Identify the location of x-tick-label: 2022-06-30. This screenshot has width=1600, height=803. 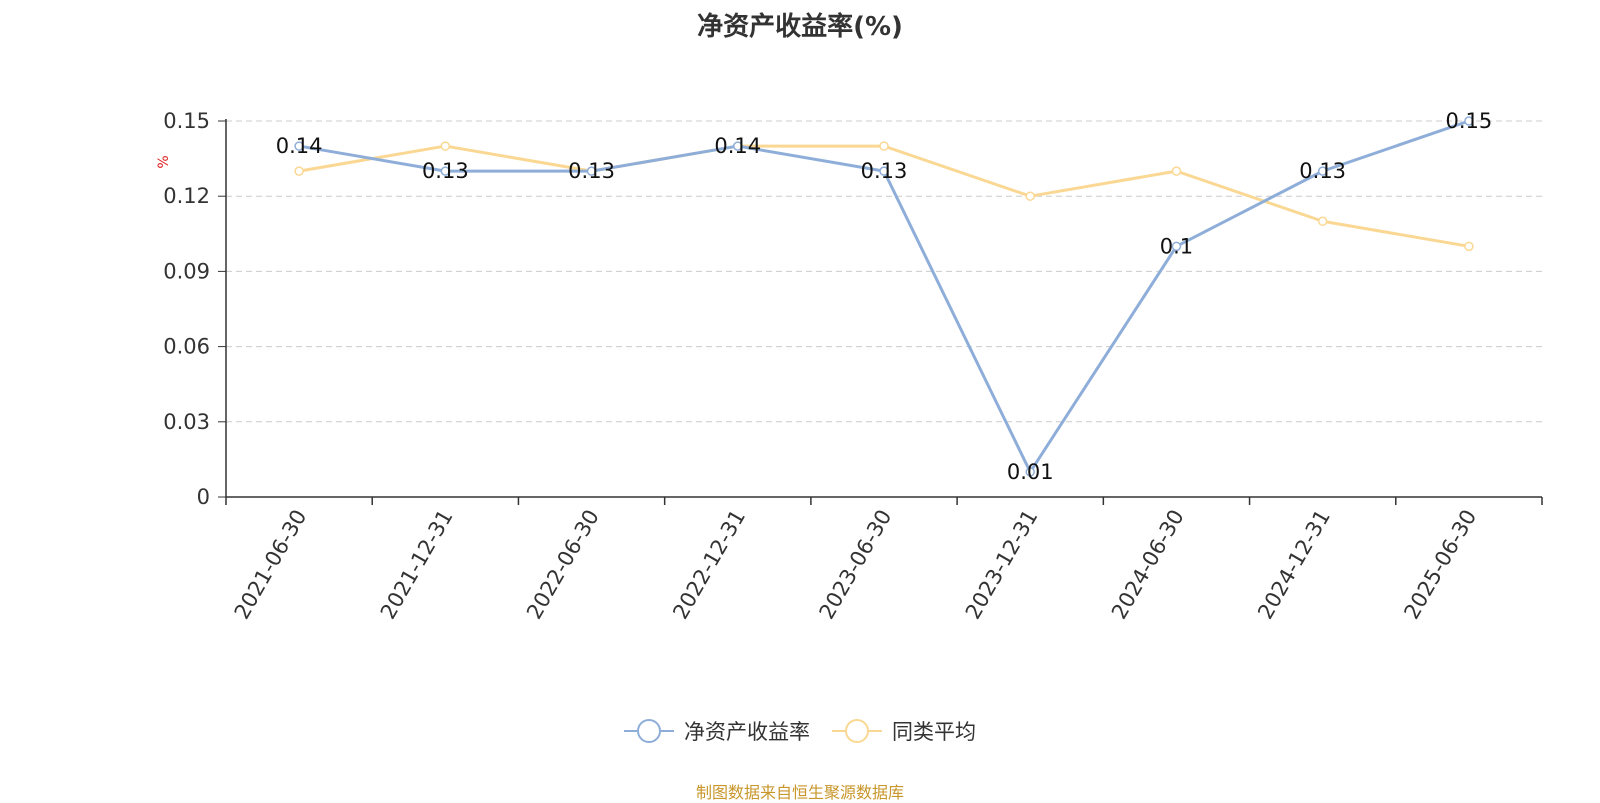
(563, 565).